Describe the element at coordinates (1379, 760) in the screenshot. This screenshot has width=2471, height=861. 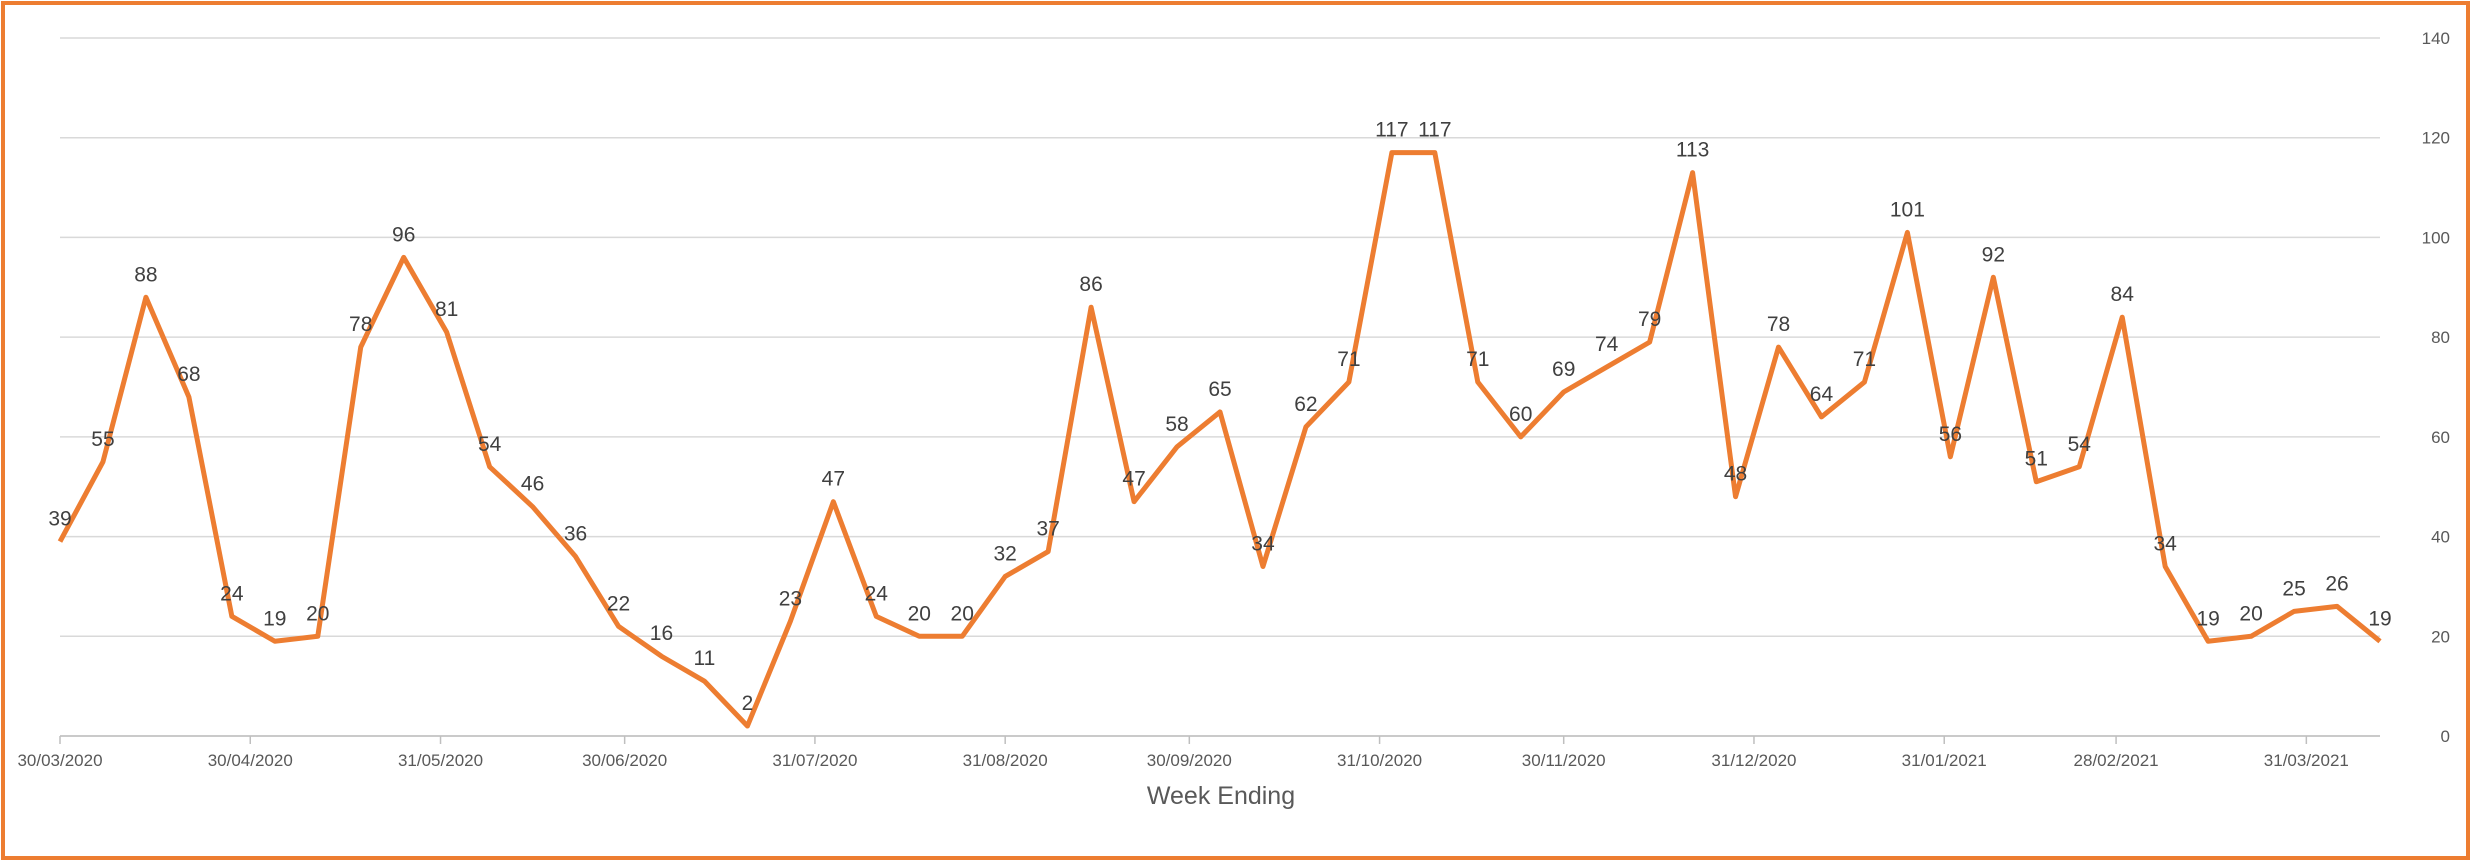
I see `x-tick-label: 31/10/2020` at that location.